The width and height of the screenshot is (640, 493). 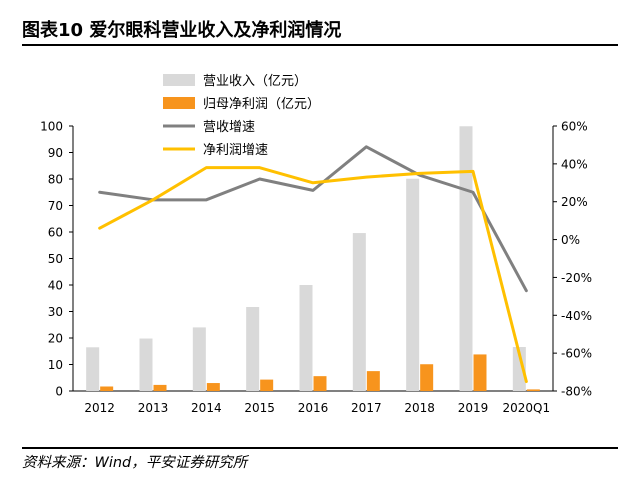 What do you see at coordinates (51, 127) in the screenshot?
I see `left-tick-label: 100` at bounding box center [51, 127].